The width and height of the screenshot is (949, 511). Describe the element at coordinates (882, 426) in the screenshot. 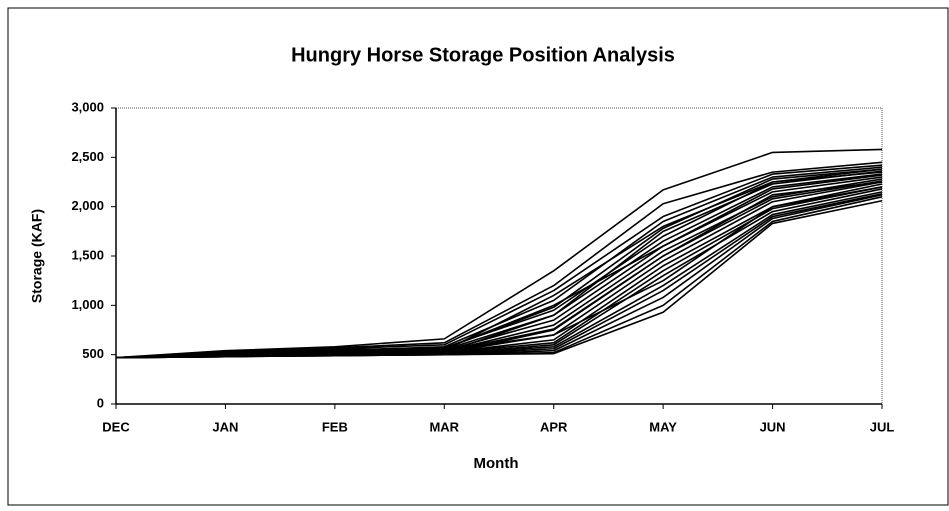

I see `x-tick-label: JUL` at that location.